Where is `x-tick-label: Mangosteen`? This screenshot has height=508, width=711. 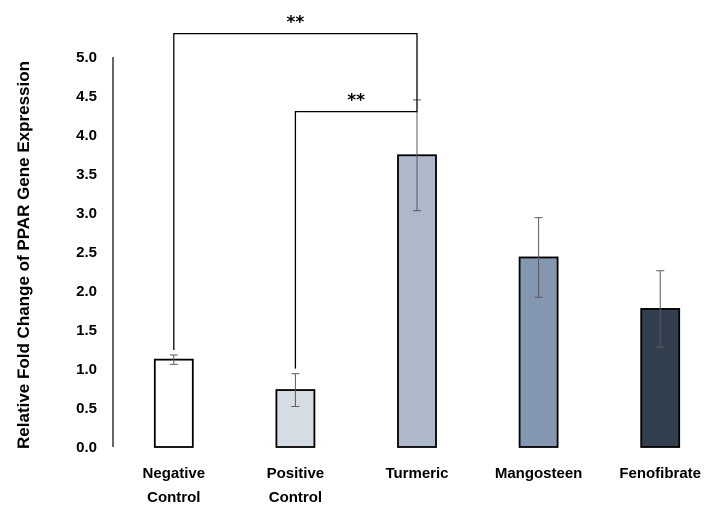 x-tick-label: Mangosteen is located at coordinates (539, 473).